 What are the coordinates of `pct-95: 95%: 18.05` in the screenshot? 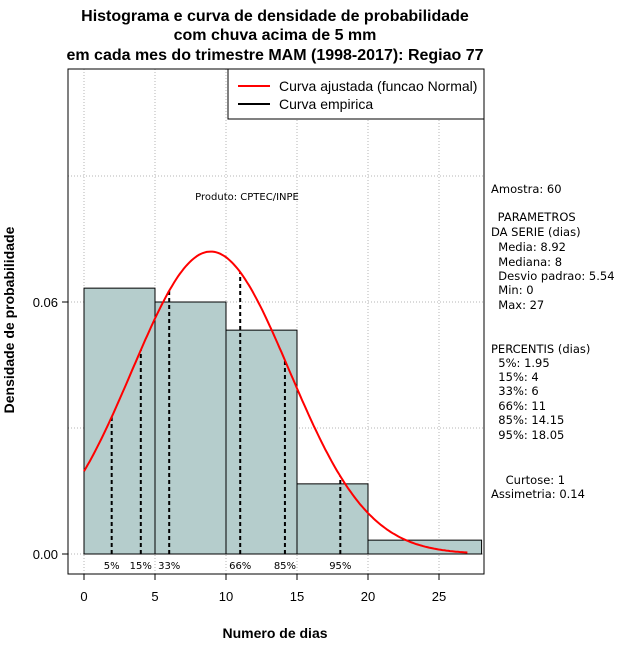 It's located at (527, 435).